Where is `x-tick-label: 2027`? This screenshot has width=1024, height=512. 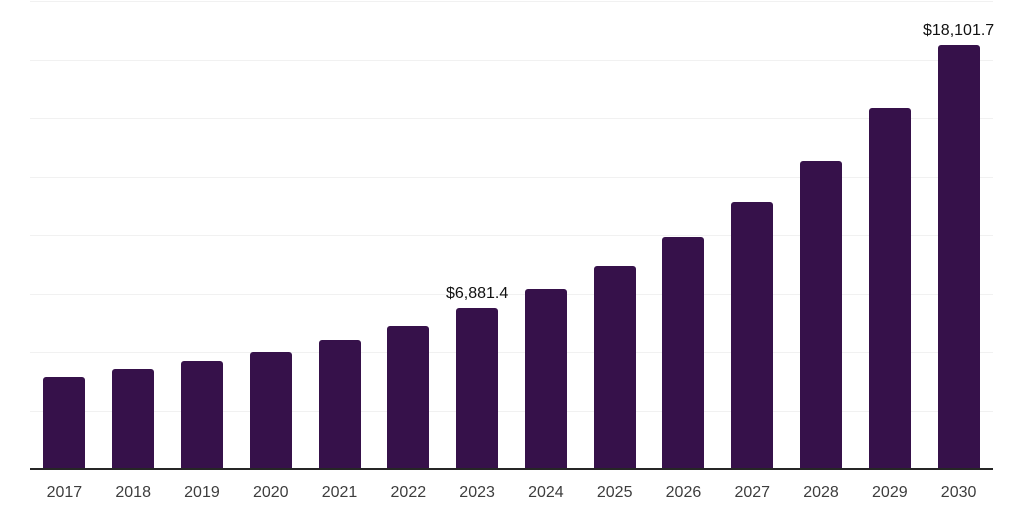
x-tick-label: 2027 is located at coordinates (752, 492).